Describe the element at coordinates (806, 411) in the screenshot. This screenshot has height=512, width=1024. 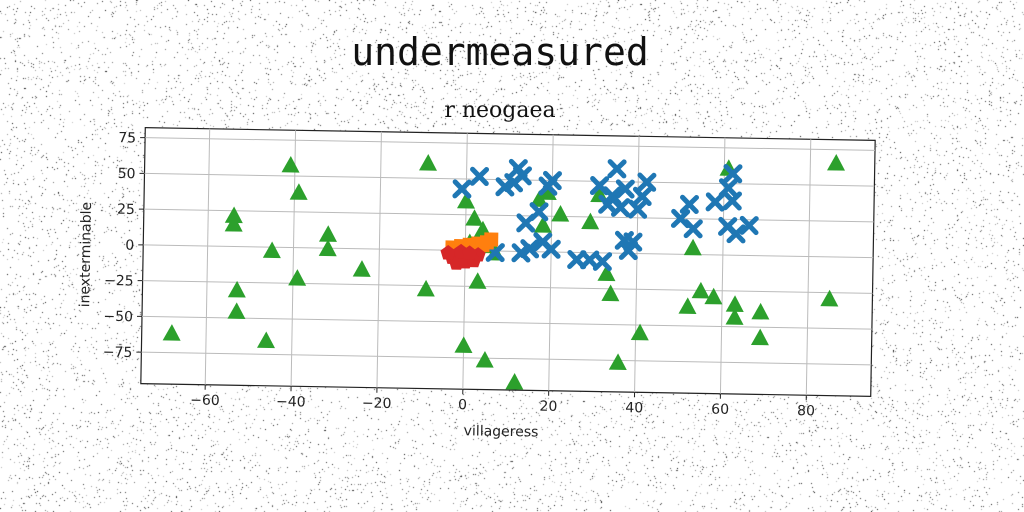
I see `x-tick-label: 80` at that location.